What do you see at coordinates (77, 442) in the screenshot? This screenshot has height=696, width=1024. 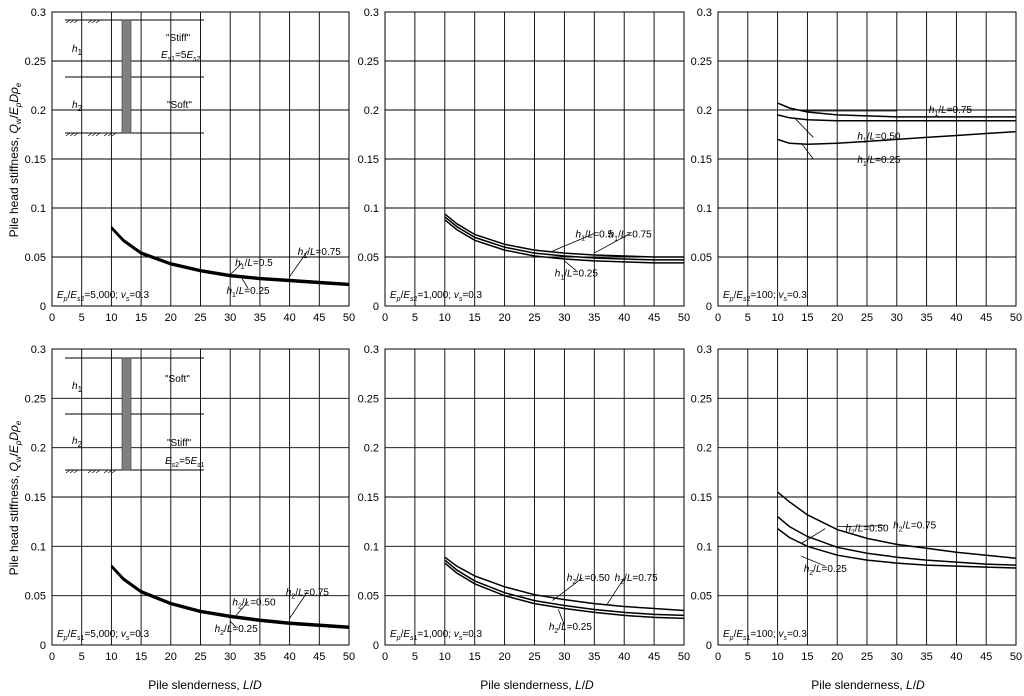 I see `svg-text: h2` at bounding box center [77, 442].